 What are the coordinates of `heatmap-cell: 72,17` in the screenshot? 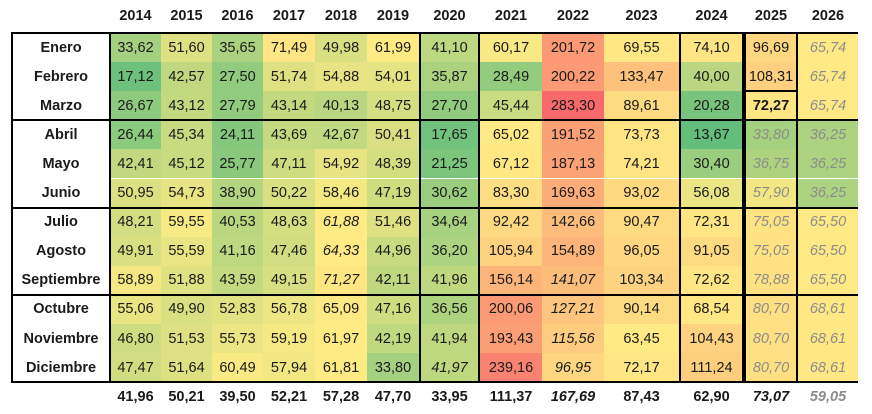 It's located at (641, 368).